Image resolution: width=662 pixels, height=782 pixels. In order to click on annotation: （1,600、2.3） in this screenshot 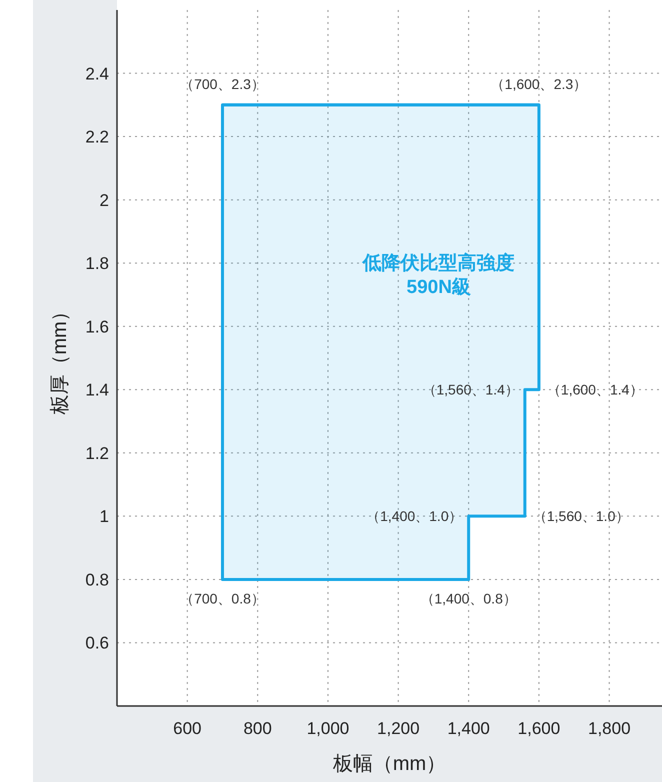, I will do `click(539, 84)`.